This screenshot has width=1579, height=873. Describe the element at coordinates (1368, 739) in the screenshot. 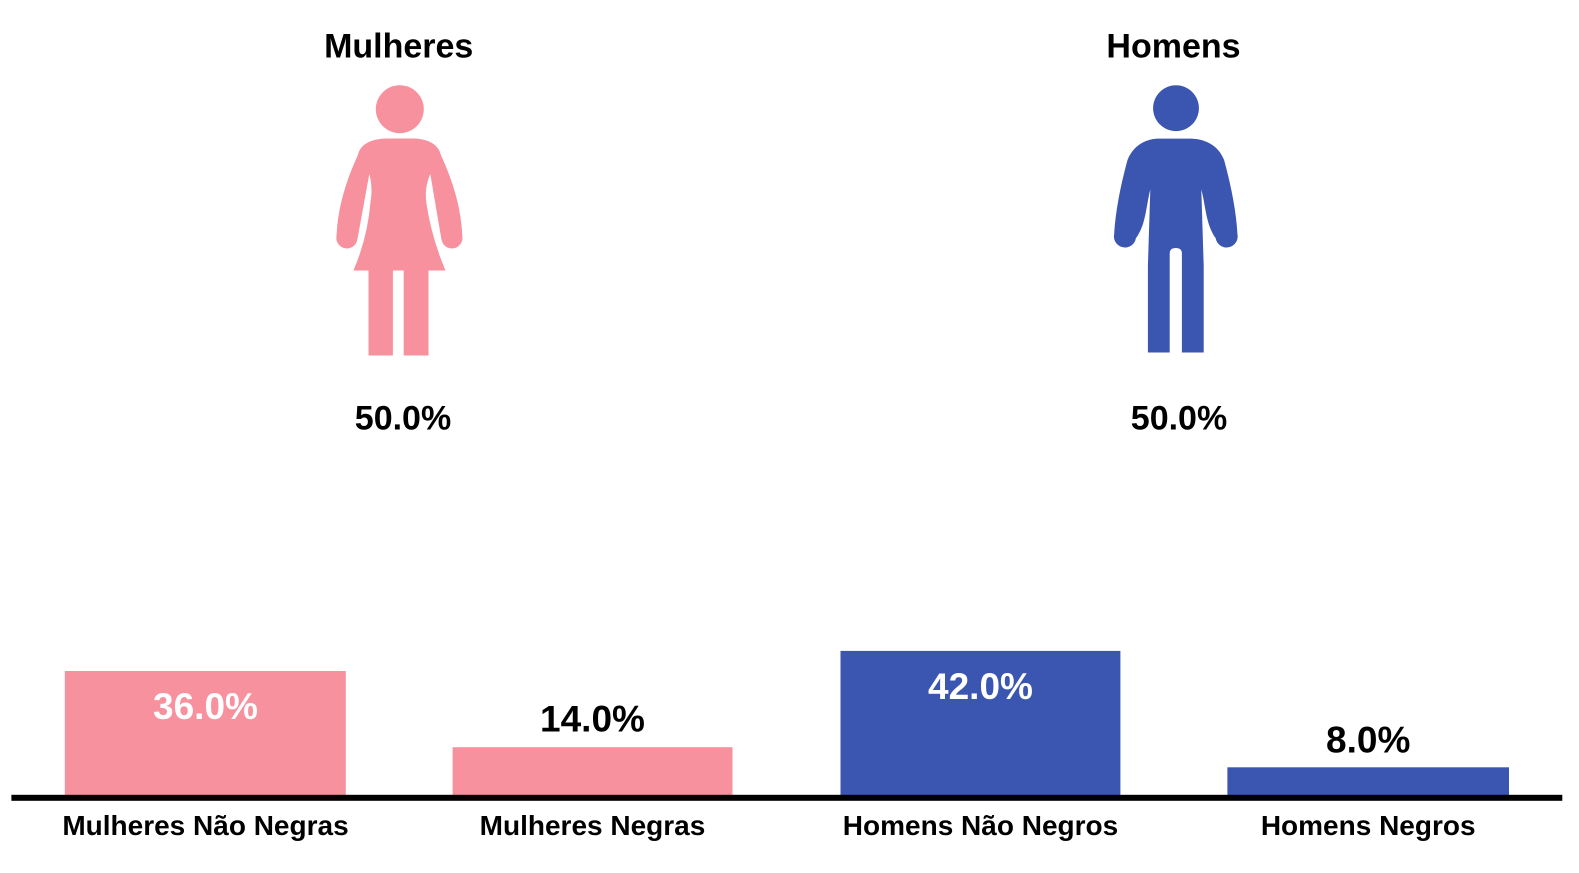

I see `svg-text: 8.0%` at that location.